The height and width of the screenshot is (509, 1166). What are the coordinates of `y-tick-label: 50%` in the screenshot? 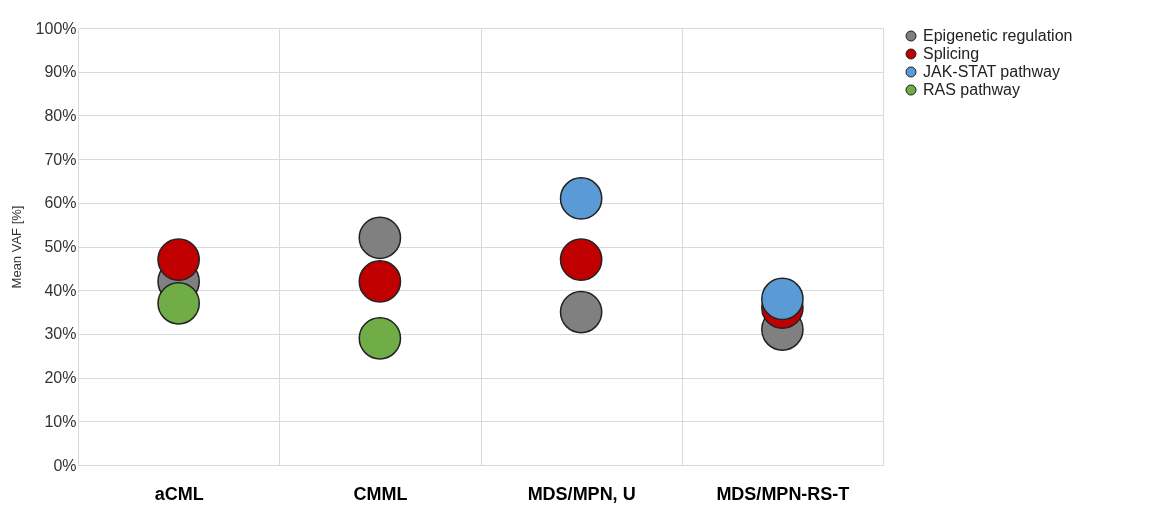 It's located at (60, 246).